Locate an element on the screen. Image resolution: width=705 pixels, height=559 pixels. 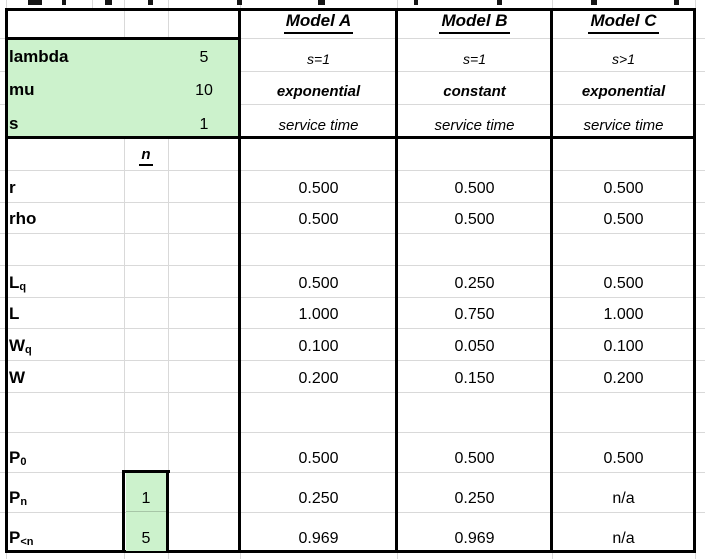
model-a-value-cell: 1.000 is located at coordinates (318, 314).